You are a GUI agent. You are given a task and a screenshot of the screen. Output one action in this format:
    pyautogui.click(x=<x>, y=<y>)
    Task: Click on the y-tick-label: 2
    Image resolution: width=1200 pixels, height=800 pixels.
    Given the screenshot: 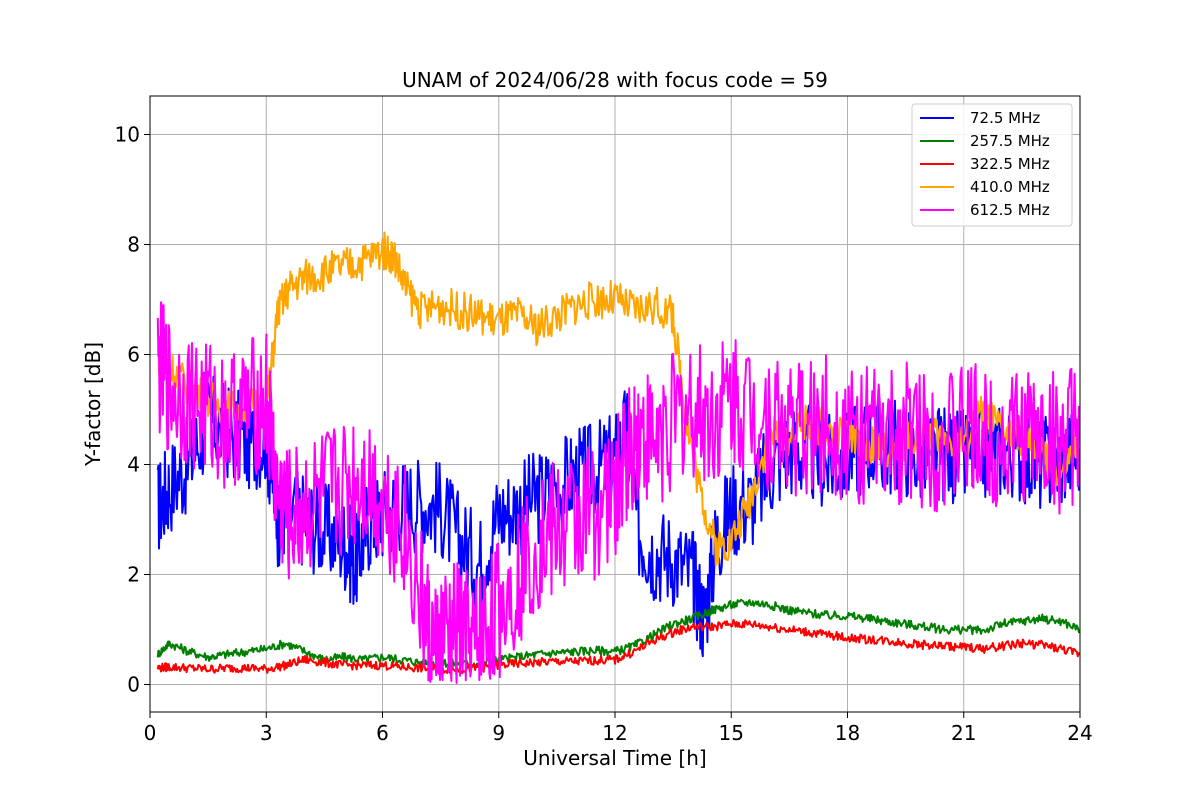 What is the action you would take?
    pyautogui.click(x=133, y=575)
    